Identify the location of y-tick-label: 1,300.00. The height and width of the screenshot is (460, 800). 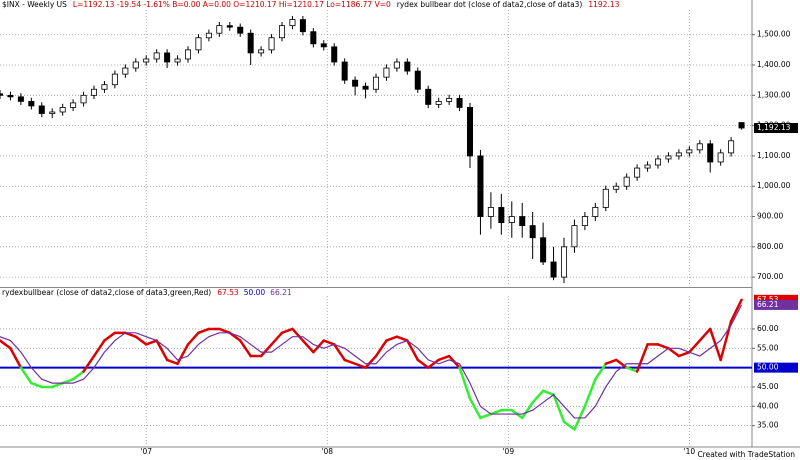
(774, 94).